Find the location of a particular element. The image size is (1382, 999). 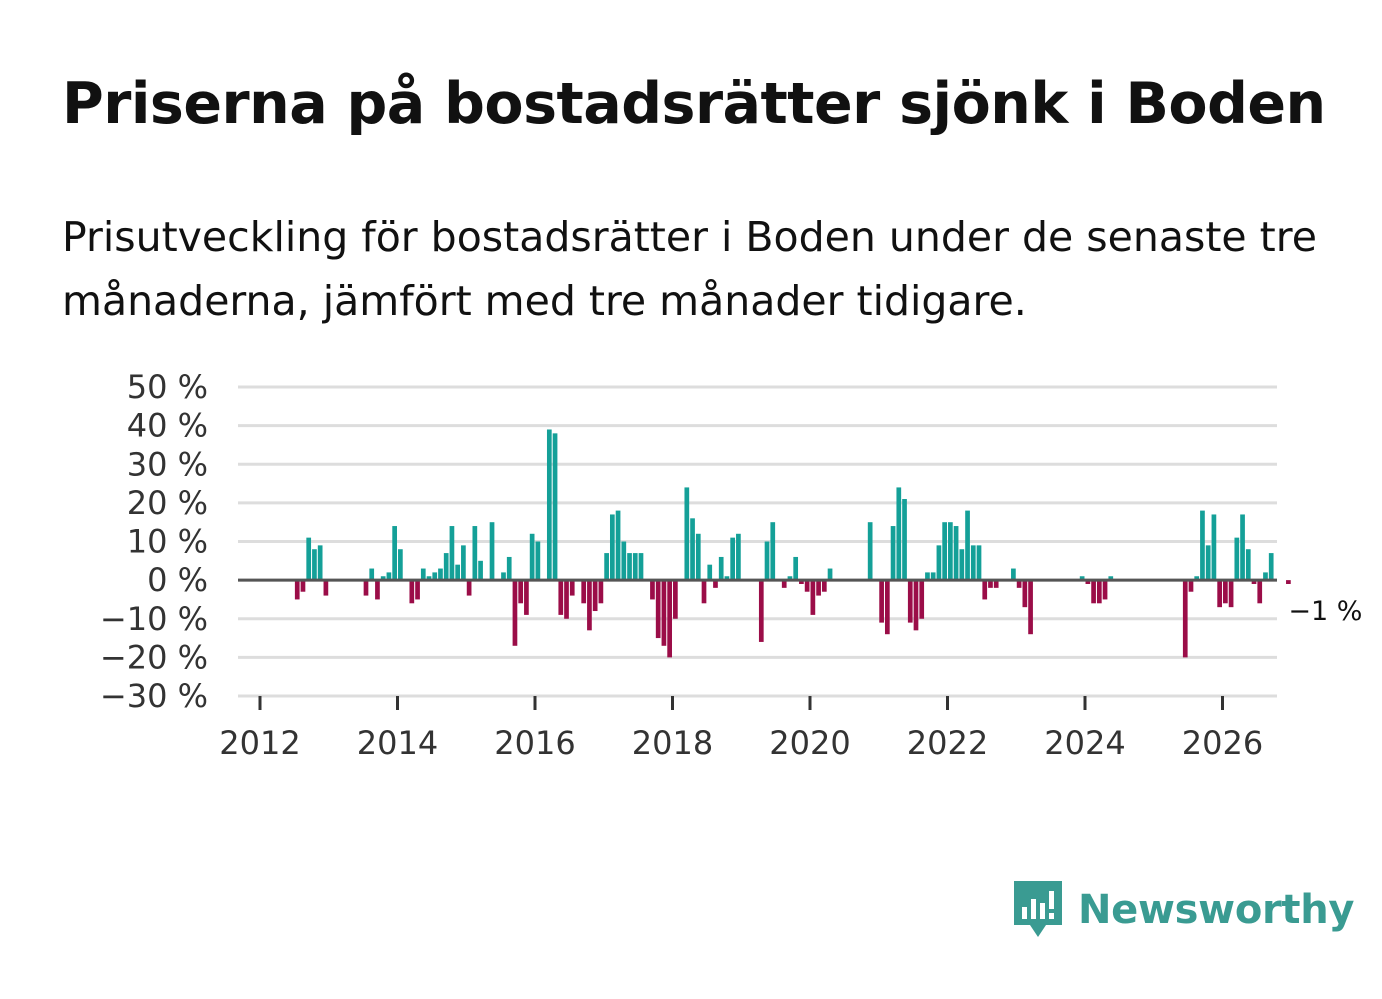

x-tick-label: 2022 is located at coordinates (947, 743).